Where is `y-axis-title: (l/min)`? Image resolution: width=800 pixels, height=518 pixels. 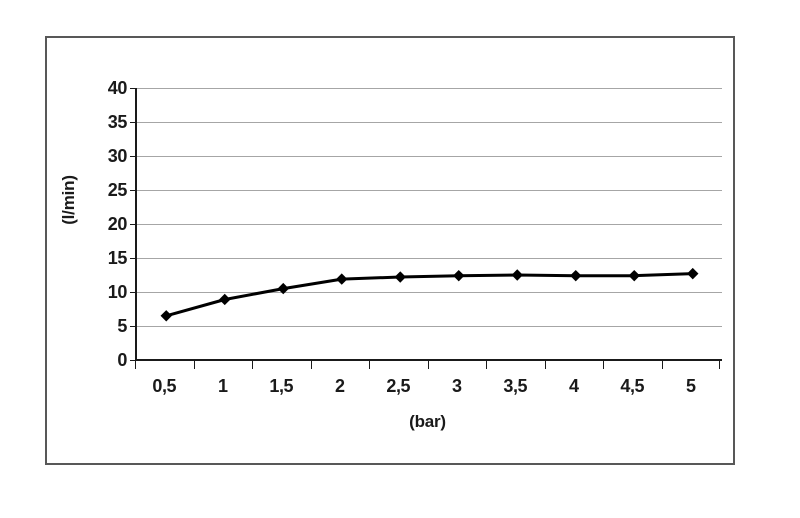 y-axis-title: (l/min) is located at coordinates (68, 200).